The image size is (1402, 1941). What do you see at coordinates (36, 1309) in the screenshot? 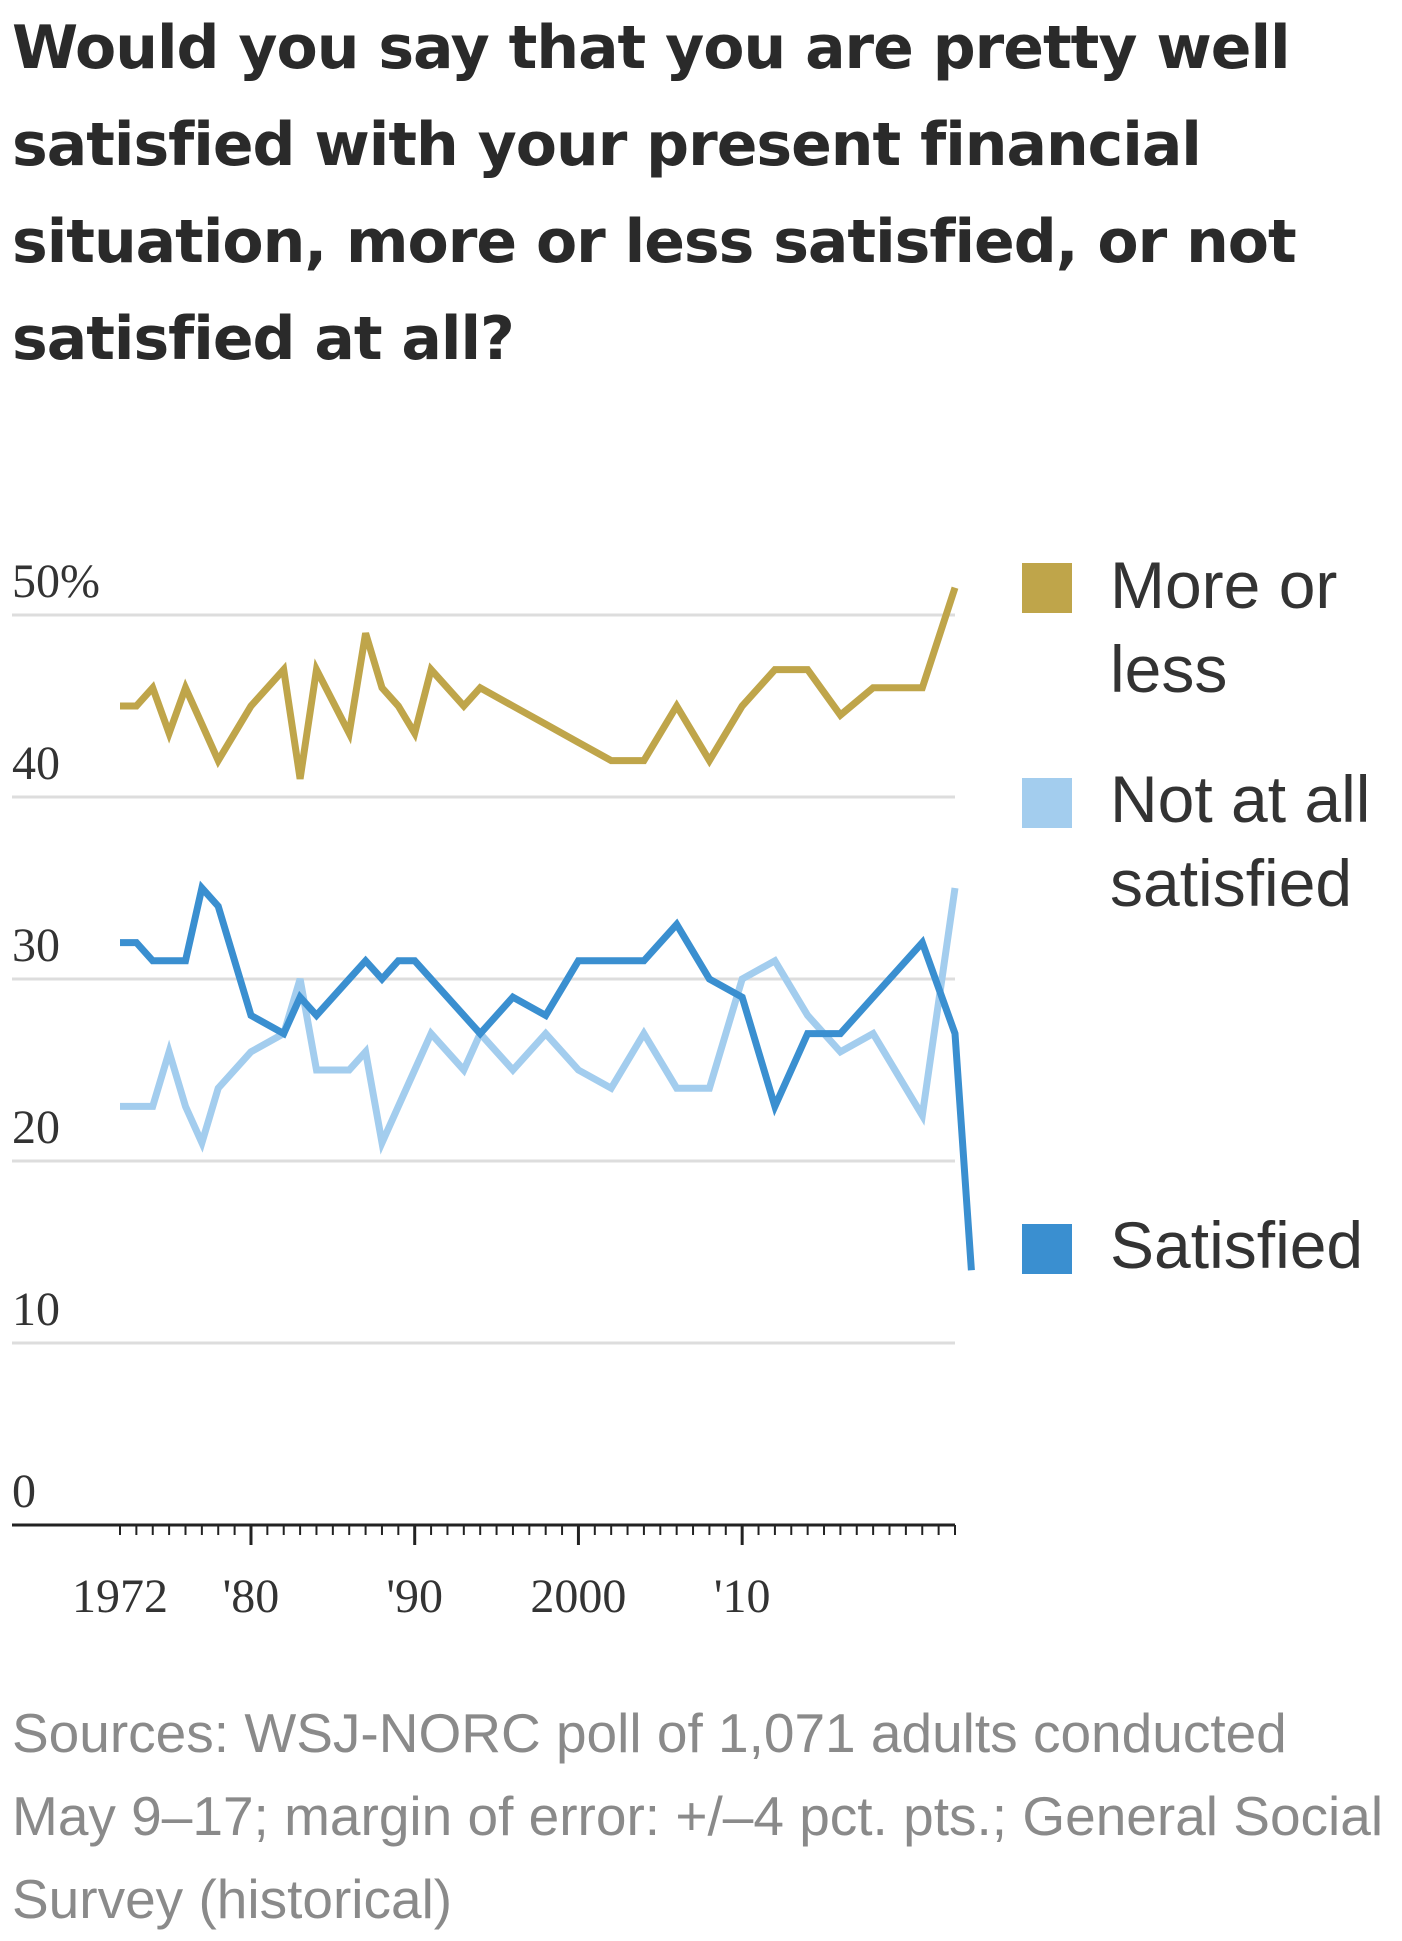
I see `y-tick-label: 10` at bounding box center [36, 1309].